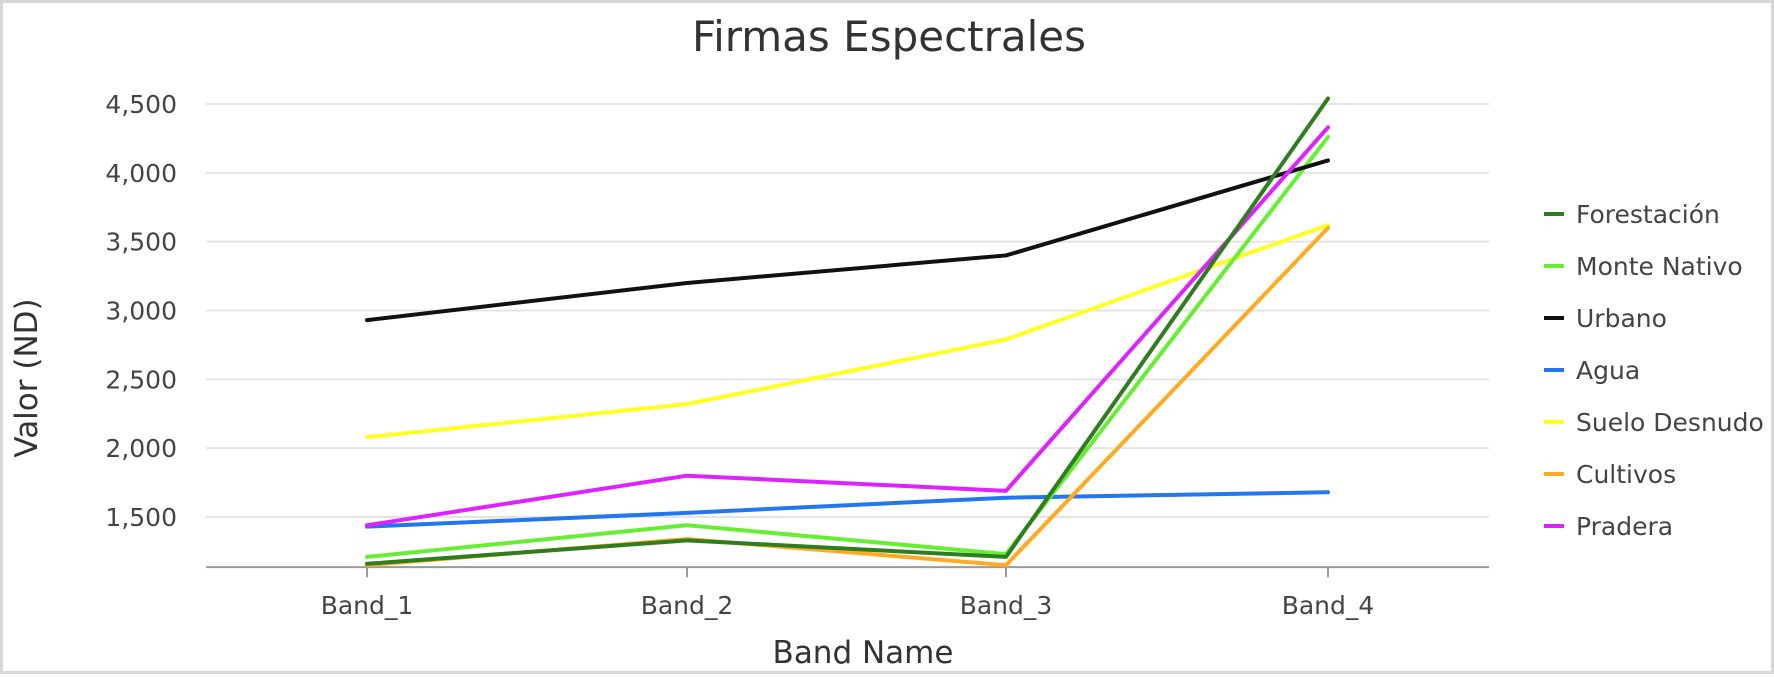 The image size is (1774, 677). I want to click on series-line-agua, so click(847, 509).